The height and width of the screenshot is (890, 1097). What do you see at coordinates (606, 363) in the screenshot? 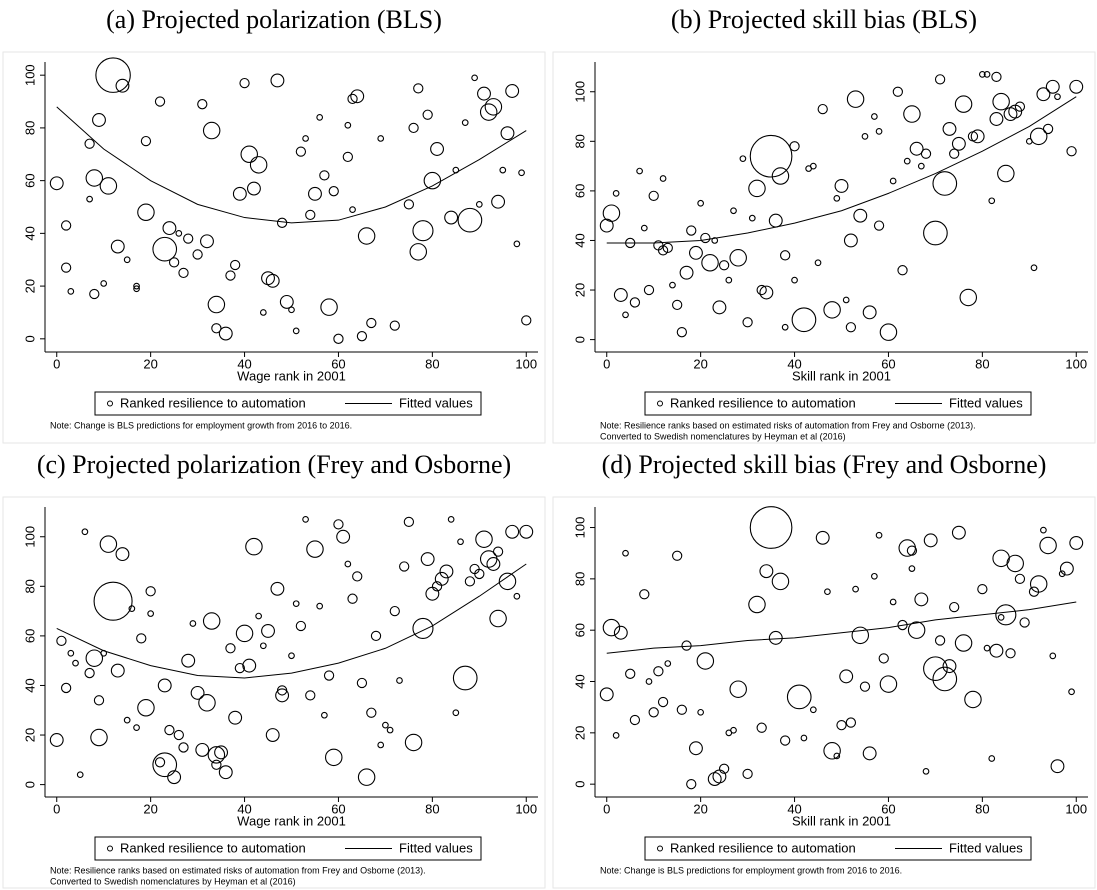
I see `x-tick-label: 0` at bounding box center [606, 363].